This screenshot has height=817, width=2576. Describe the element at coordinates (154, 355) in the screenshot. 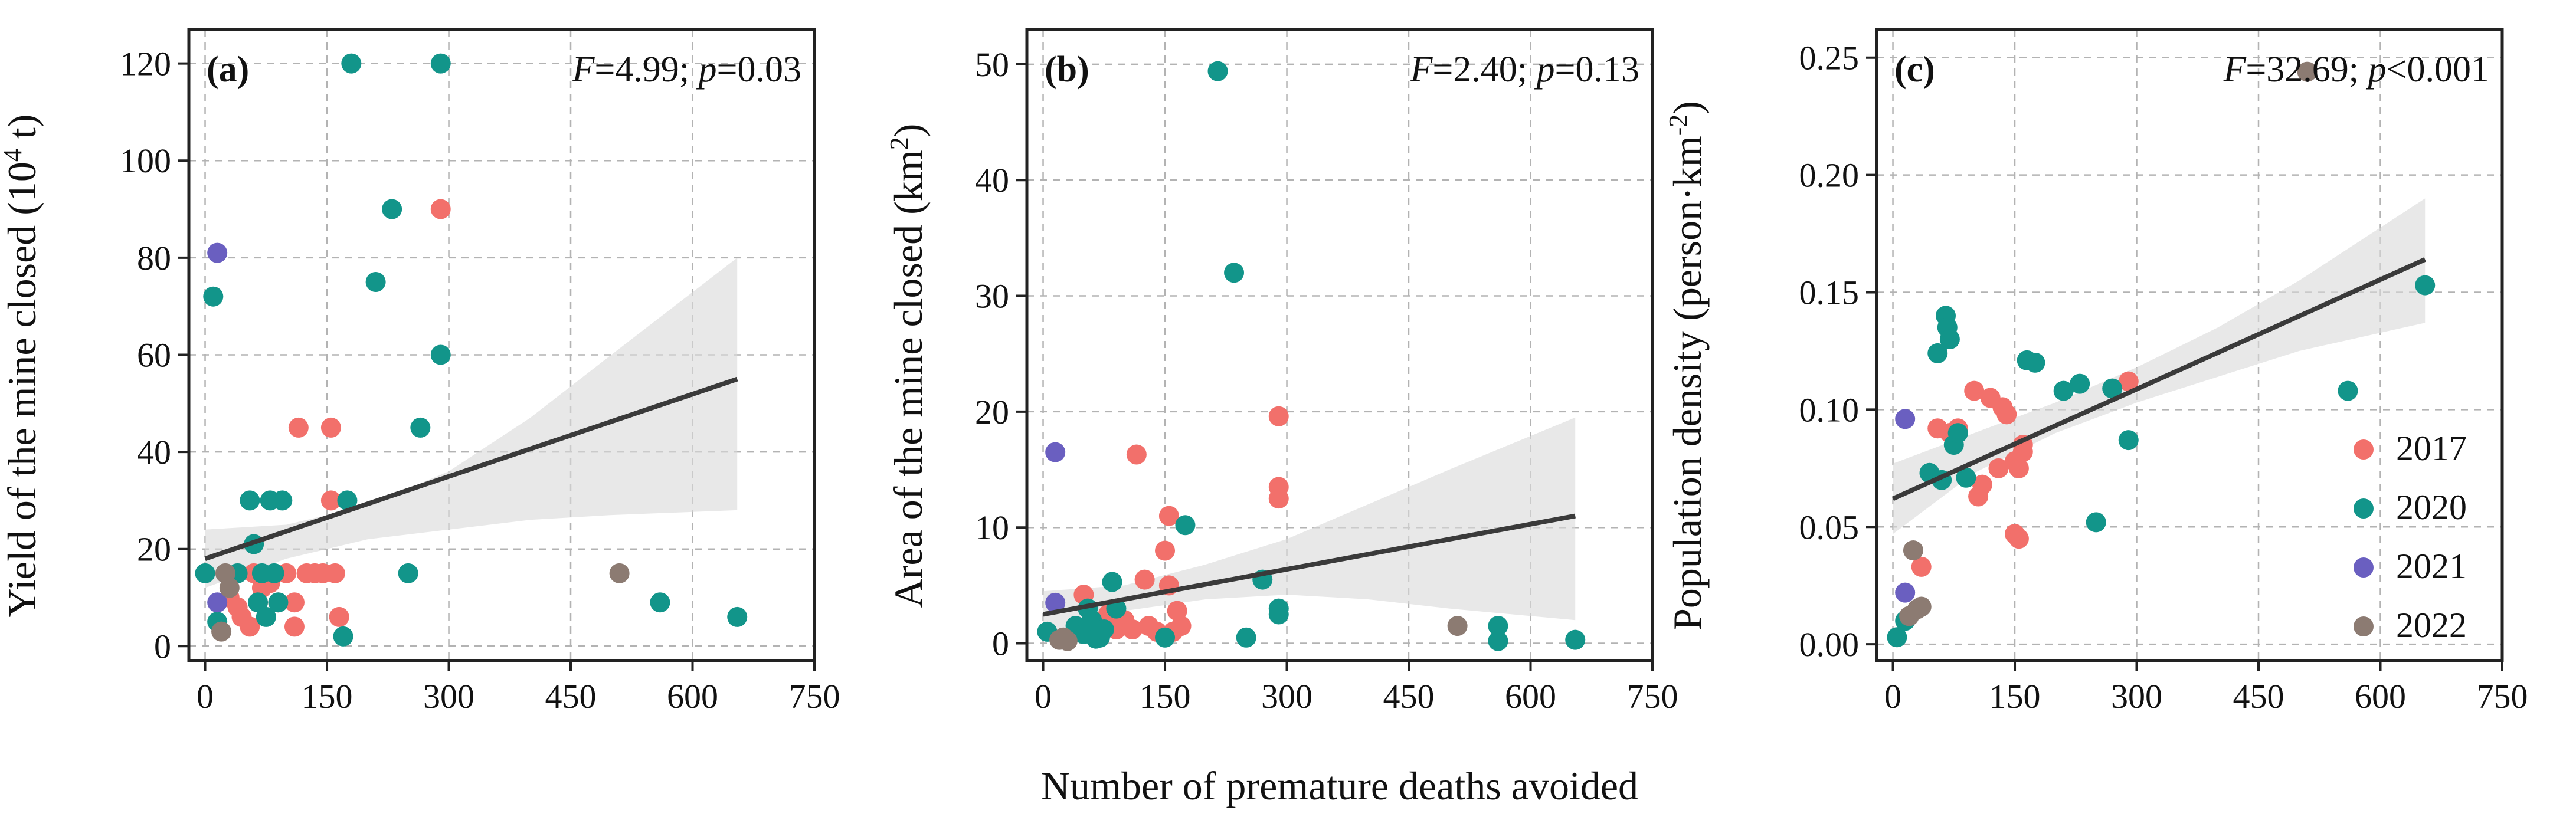

I see `y-tick-label: 60` at that location.